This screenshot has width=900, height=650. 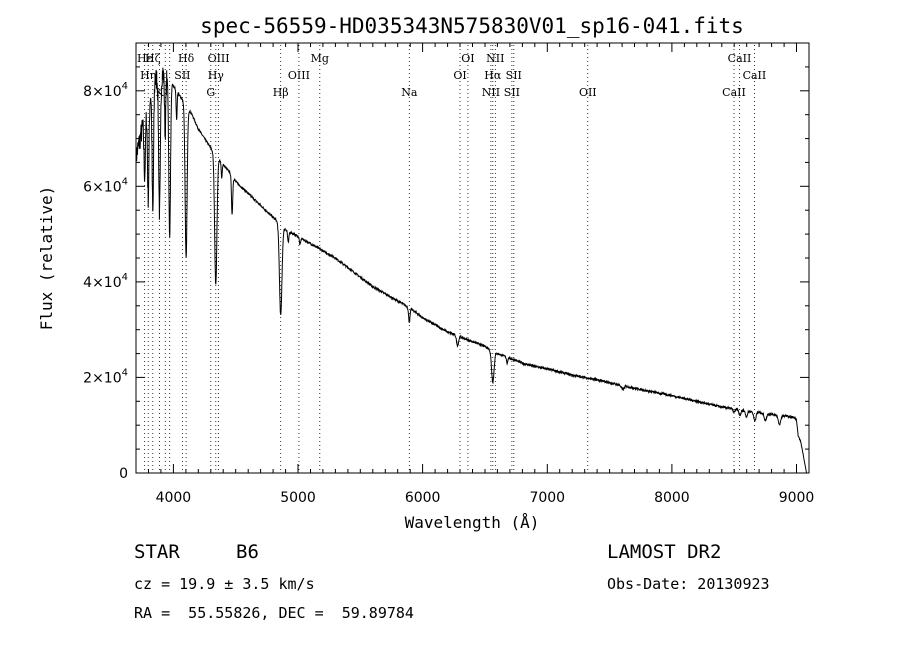 What do you see at coordinates (186, 58) in the screenshot?
I see `line-marker-label: Hδ` at bounding box center [186, 58].